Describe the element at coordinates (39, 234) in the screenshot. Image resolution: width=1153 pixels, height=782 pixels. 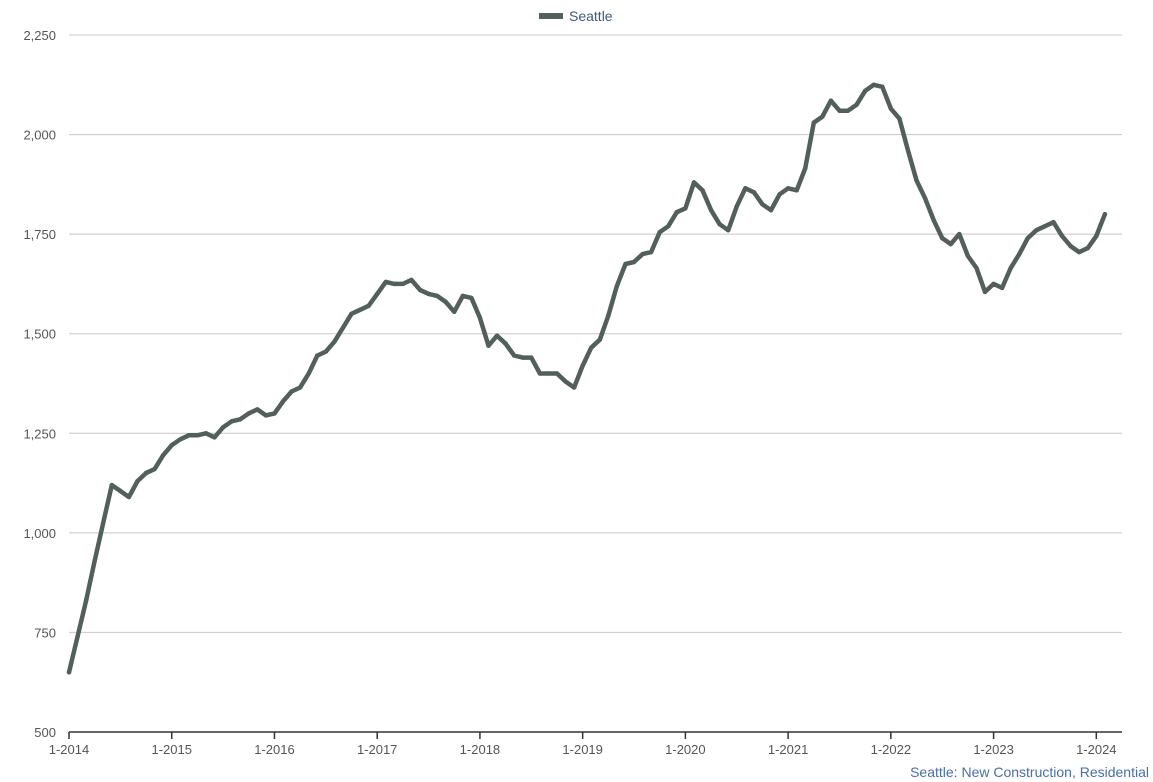
I see `y-tick-label: 1,750` at that location.